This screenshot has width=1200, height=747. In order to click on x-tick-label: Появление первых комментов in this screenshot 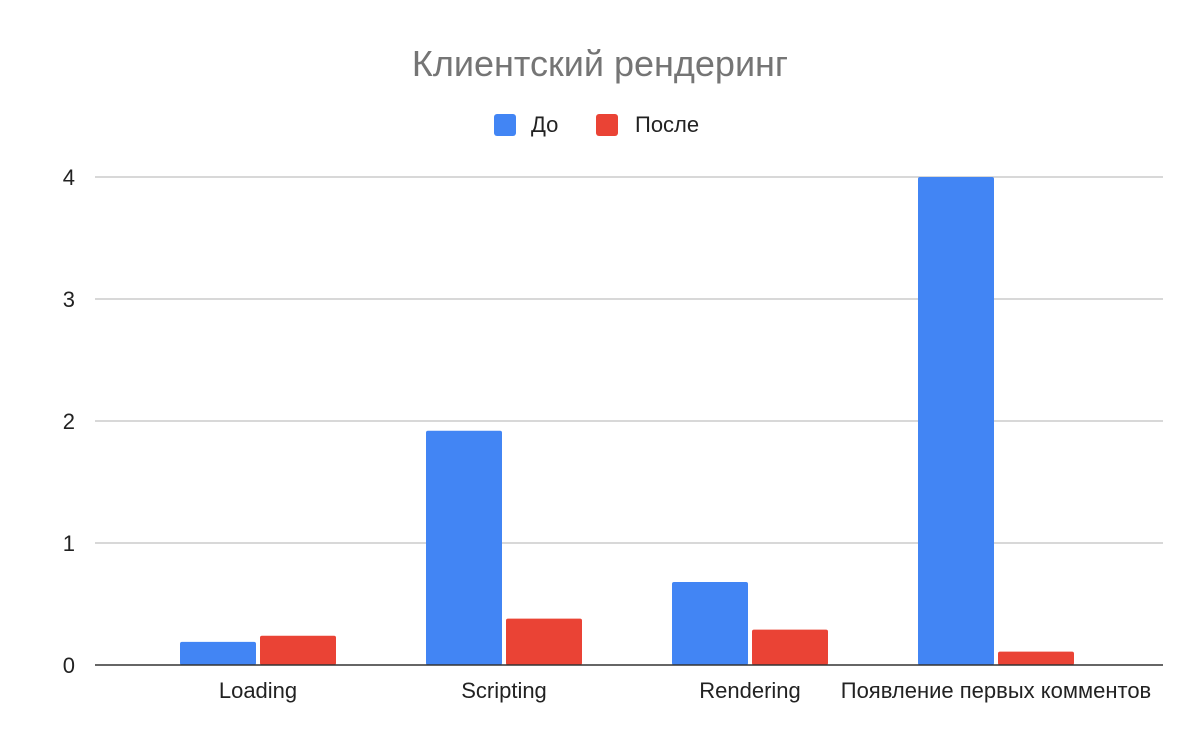, I will do `click(996, 690)`.